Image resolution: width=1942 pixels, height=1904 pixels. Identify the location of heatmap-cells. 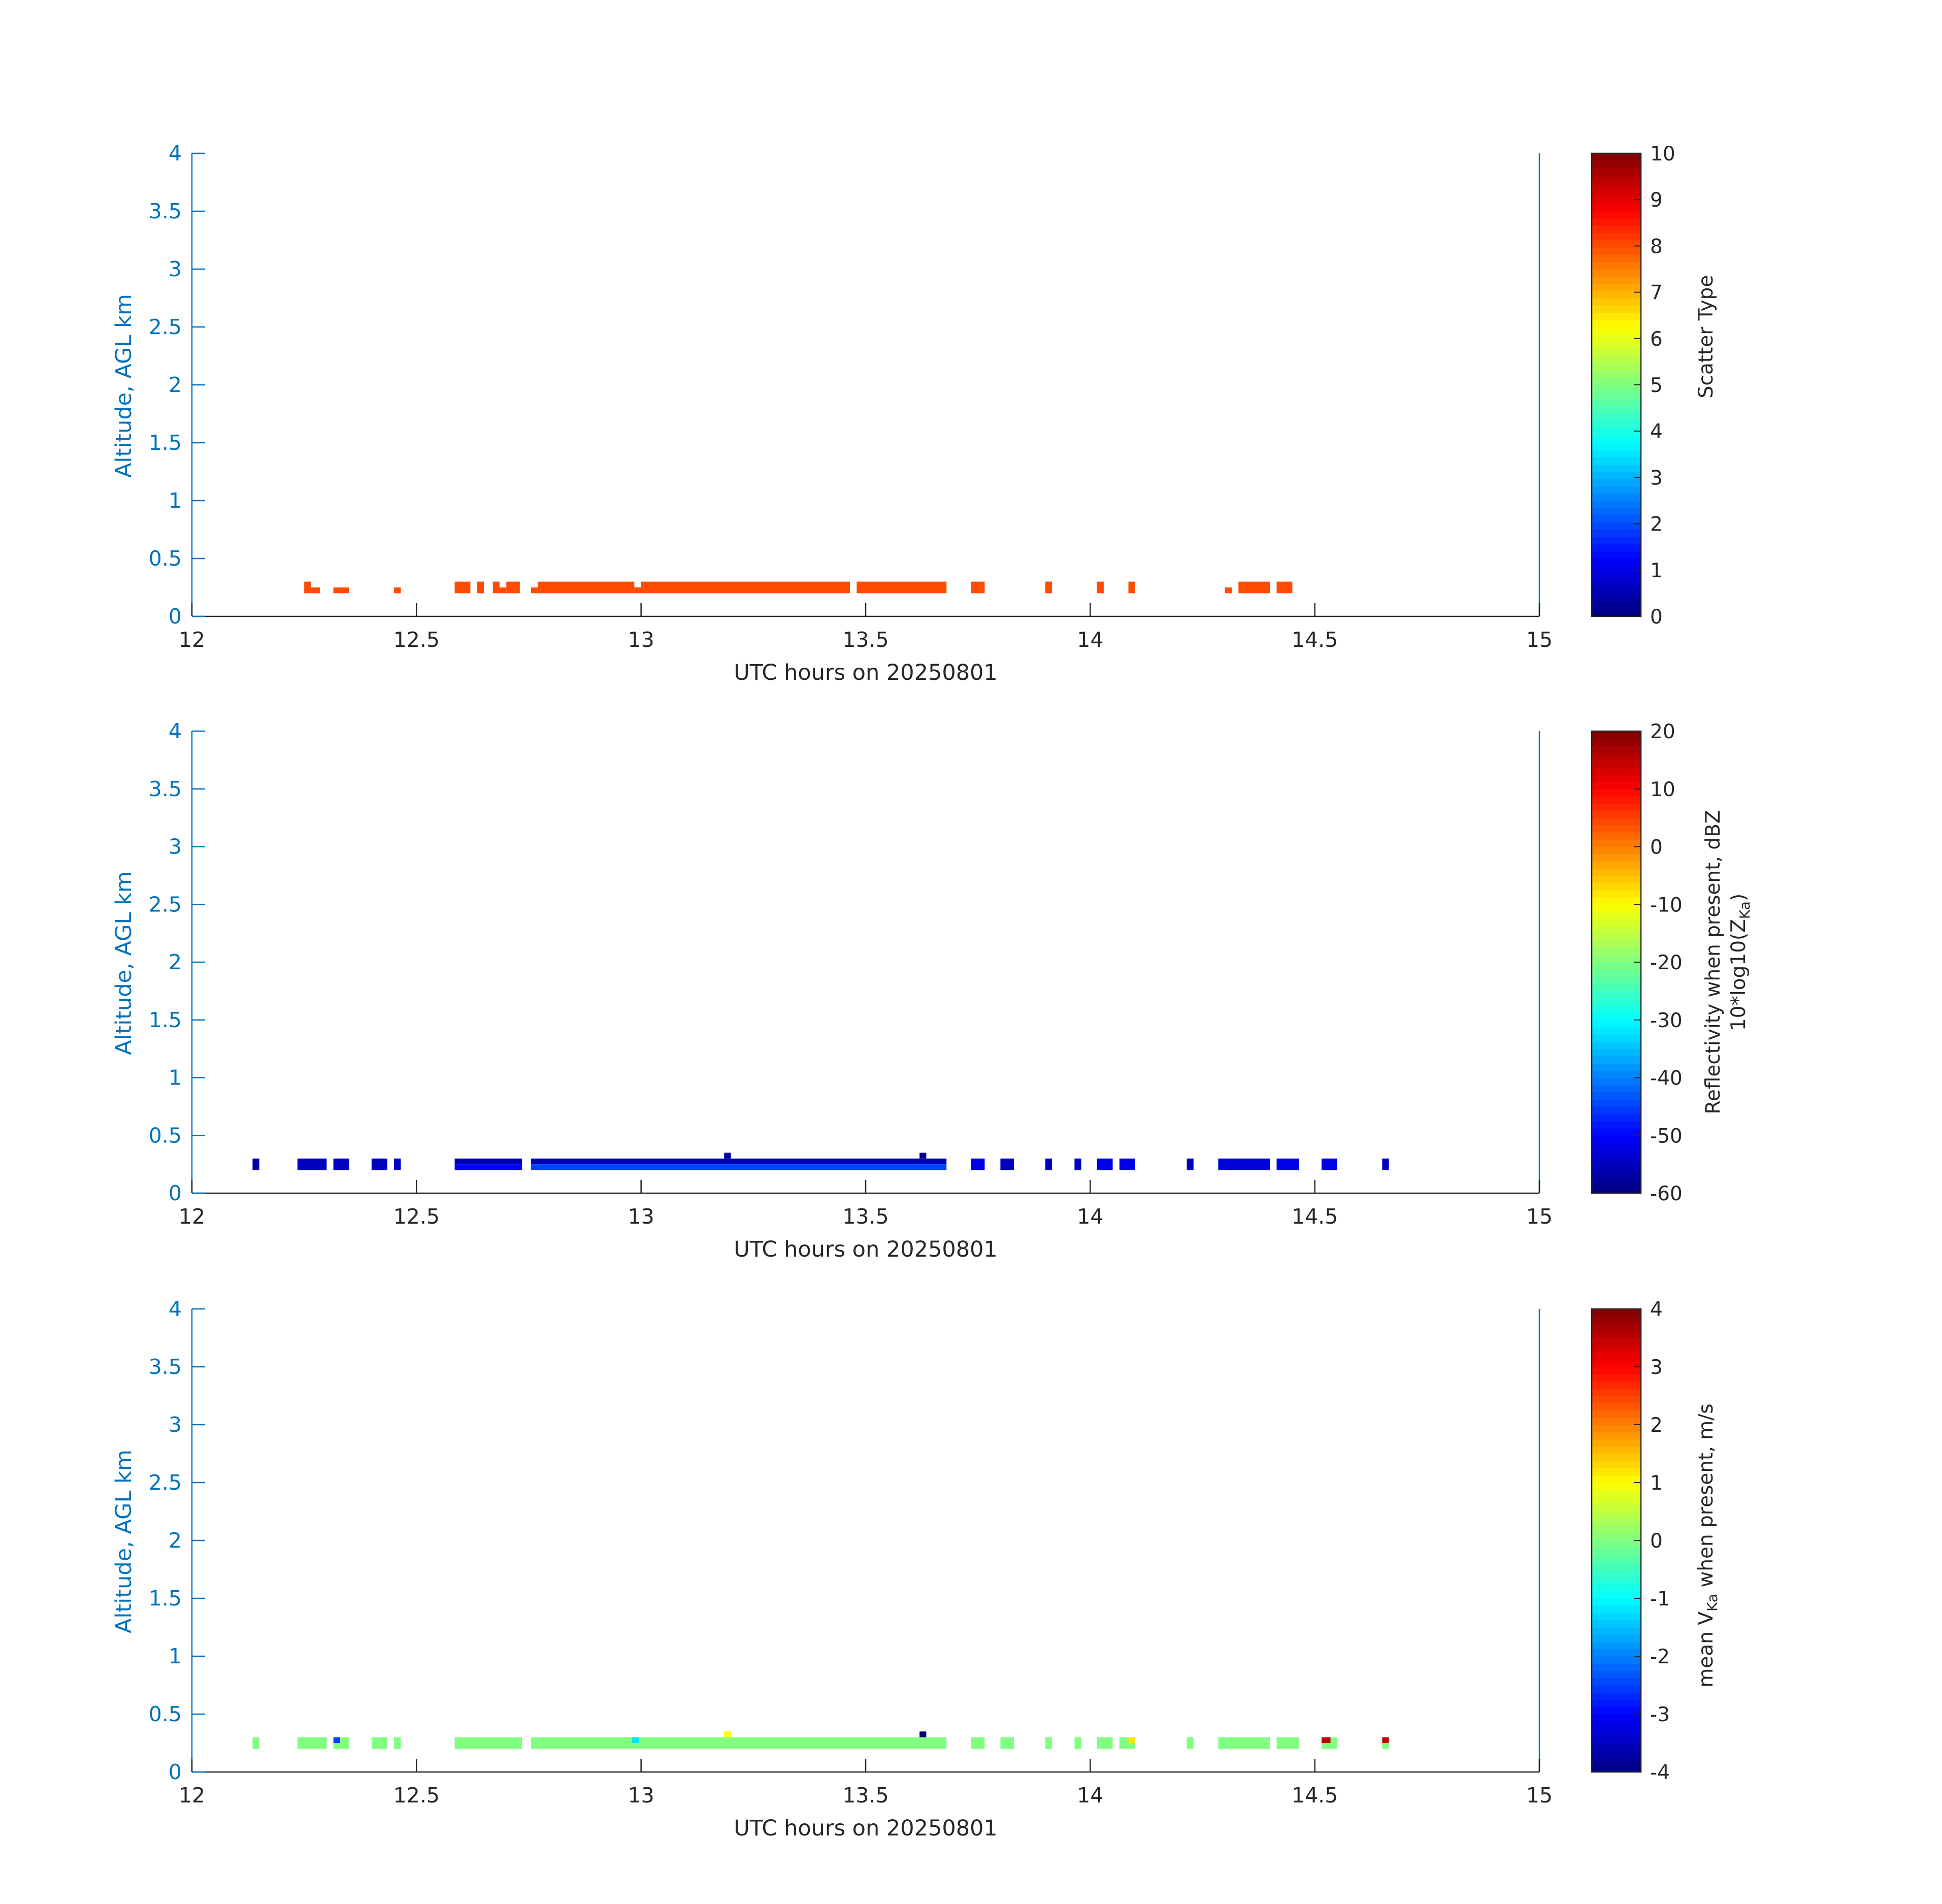
(820, 1161).